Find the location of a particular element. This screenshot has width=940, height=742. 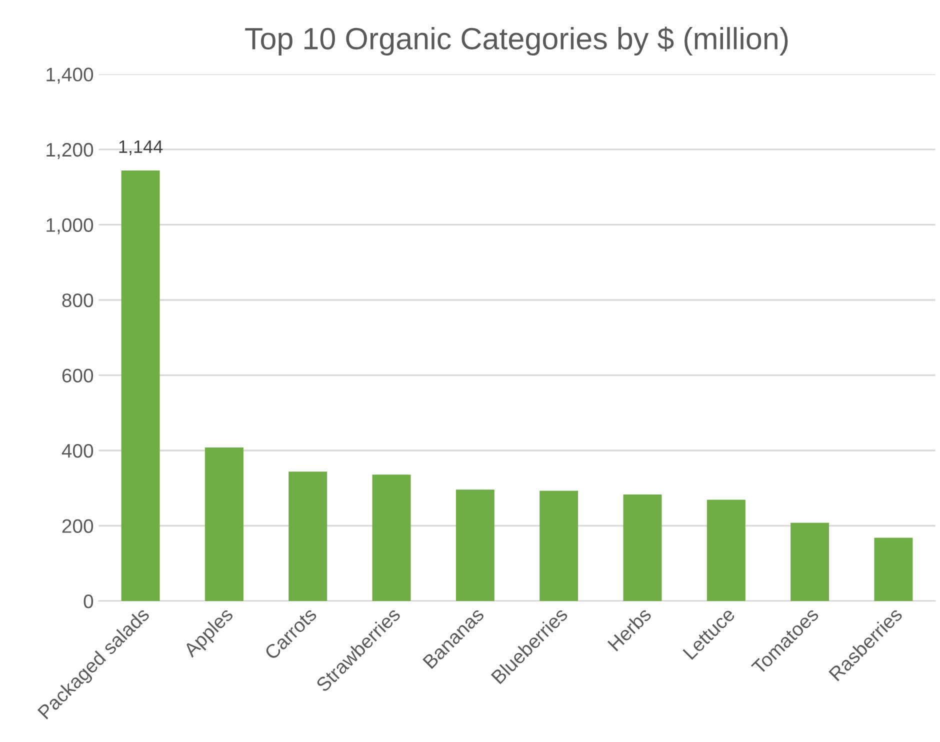

y-tick-label: 1,400 is located at coordinates (70, 76).